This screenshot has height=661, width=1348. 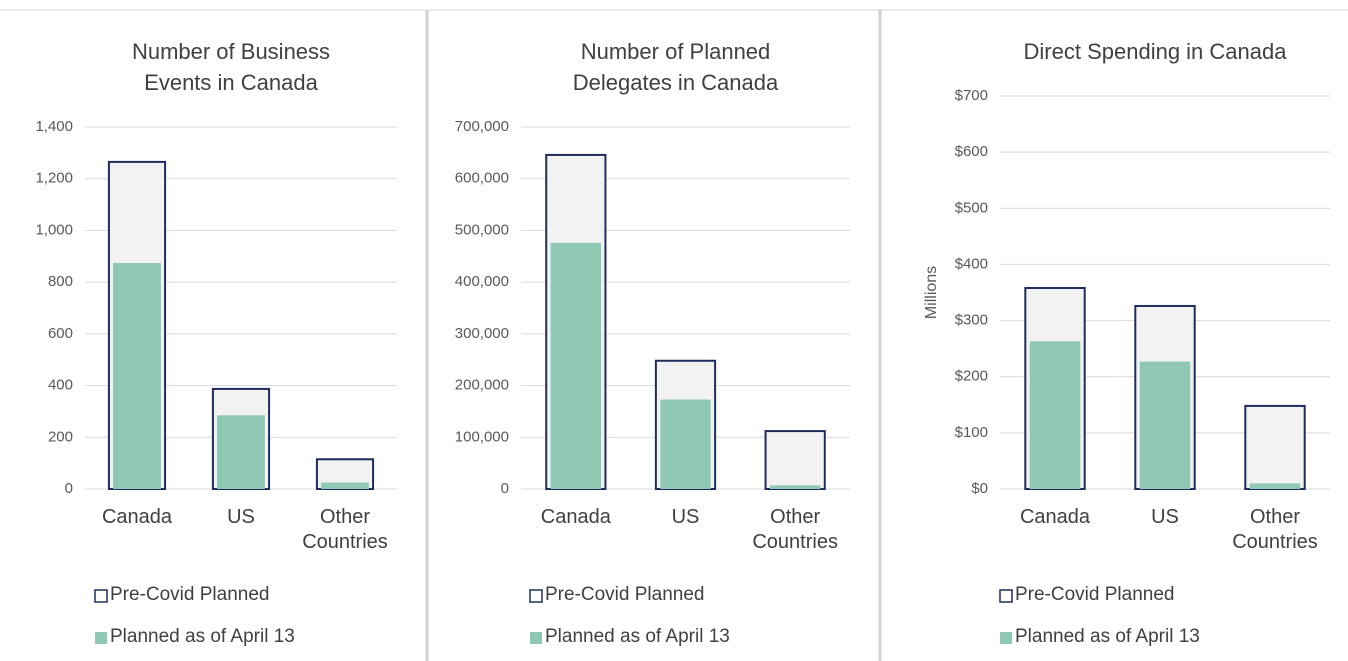 What do you see at coordinates (971, 263) in the screenshot?
I see `y-tick-label: $400` at bounding box center [971, 263].